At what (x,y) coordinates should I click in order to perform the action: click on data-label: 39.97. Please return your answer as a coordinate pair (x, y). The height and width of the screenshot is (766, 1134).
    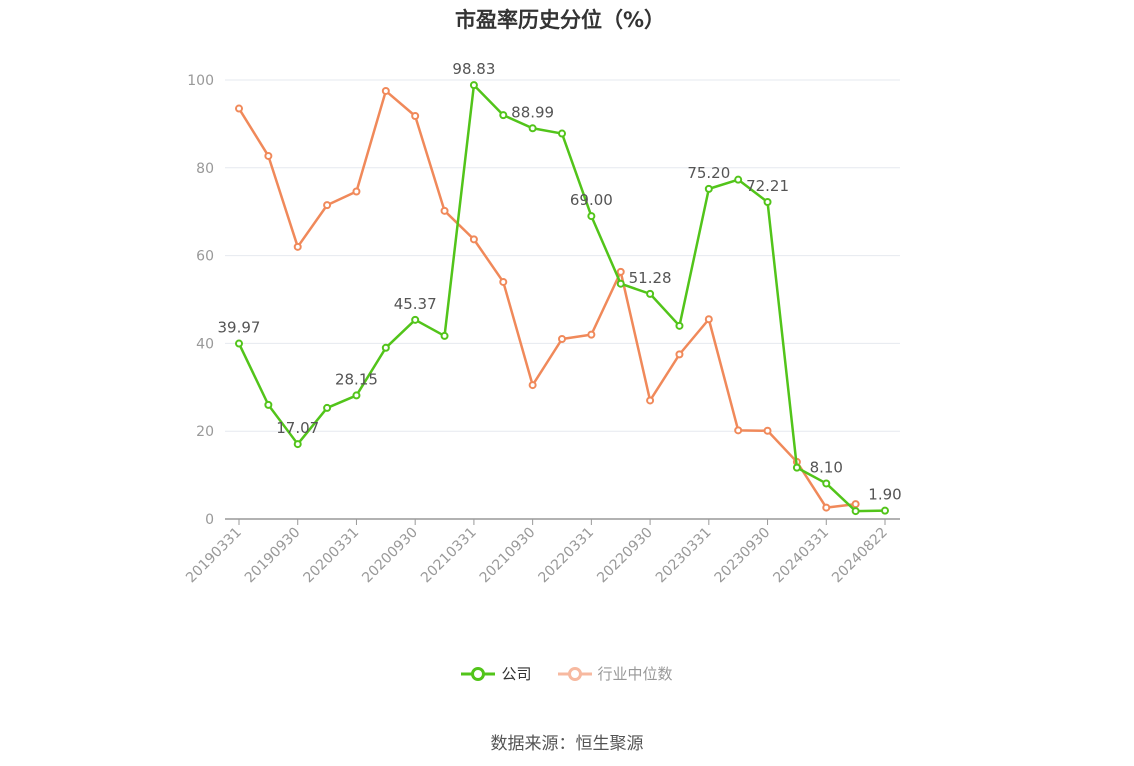
    Looking at the image, I should click on (239, 328).